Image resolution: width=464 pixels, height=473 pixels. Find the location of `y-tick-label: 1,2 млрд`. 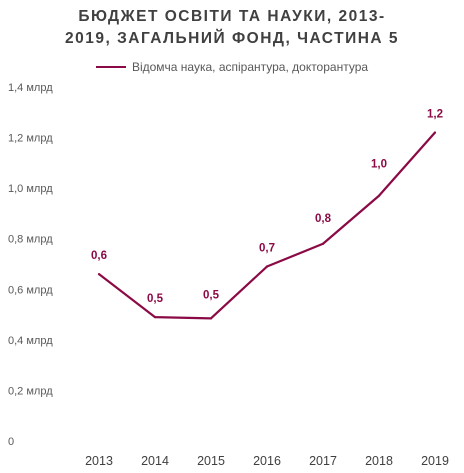

y-tick-label: 1,2 млрд is located at coordinates (30, 139).